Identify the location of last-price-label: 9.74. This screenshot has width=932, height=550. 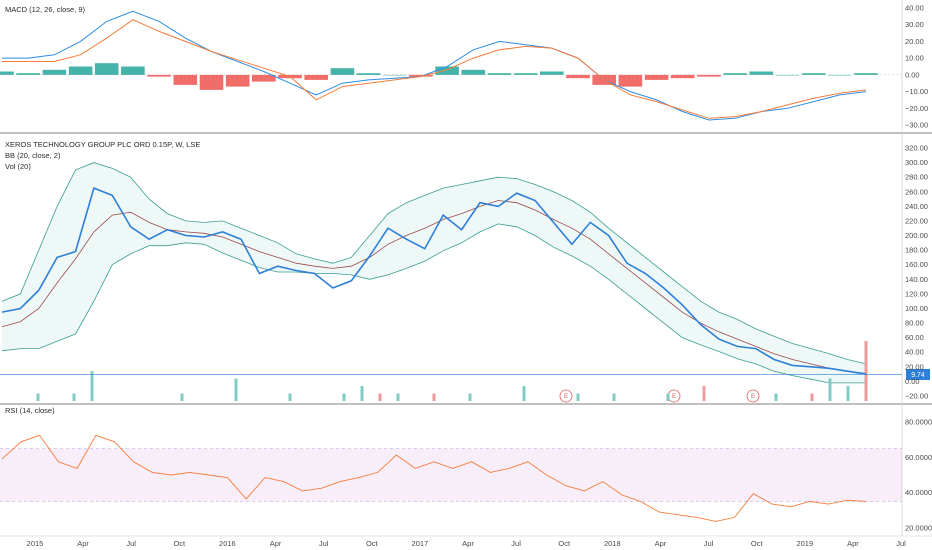
(918, 374).